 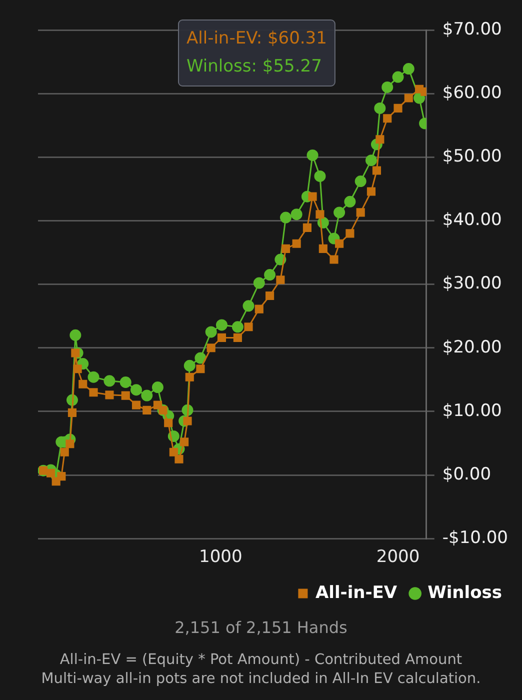 What do you see at coordinates (256, 38) in the screenshot?
I see `annotation: All-in-EV: $60.31` at bounding box center [256, 38].